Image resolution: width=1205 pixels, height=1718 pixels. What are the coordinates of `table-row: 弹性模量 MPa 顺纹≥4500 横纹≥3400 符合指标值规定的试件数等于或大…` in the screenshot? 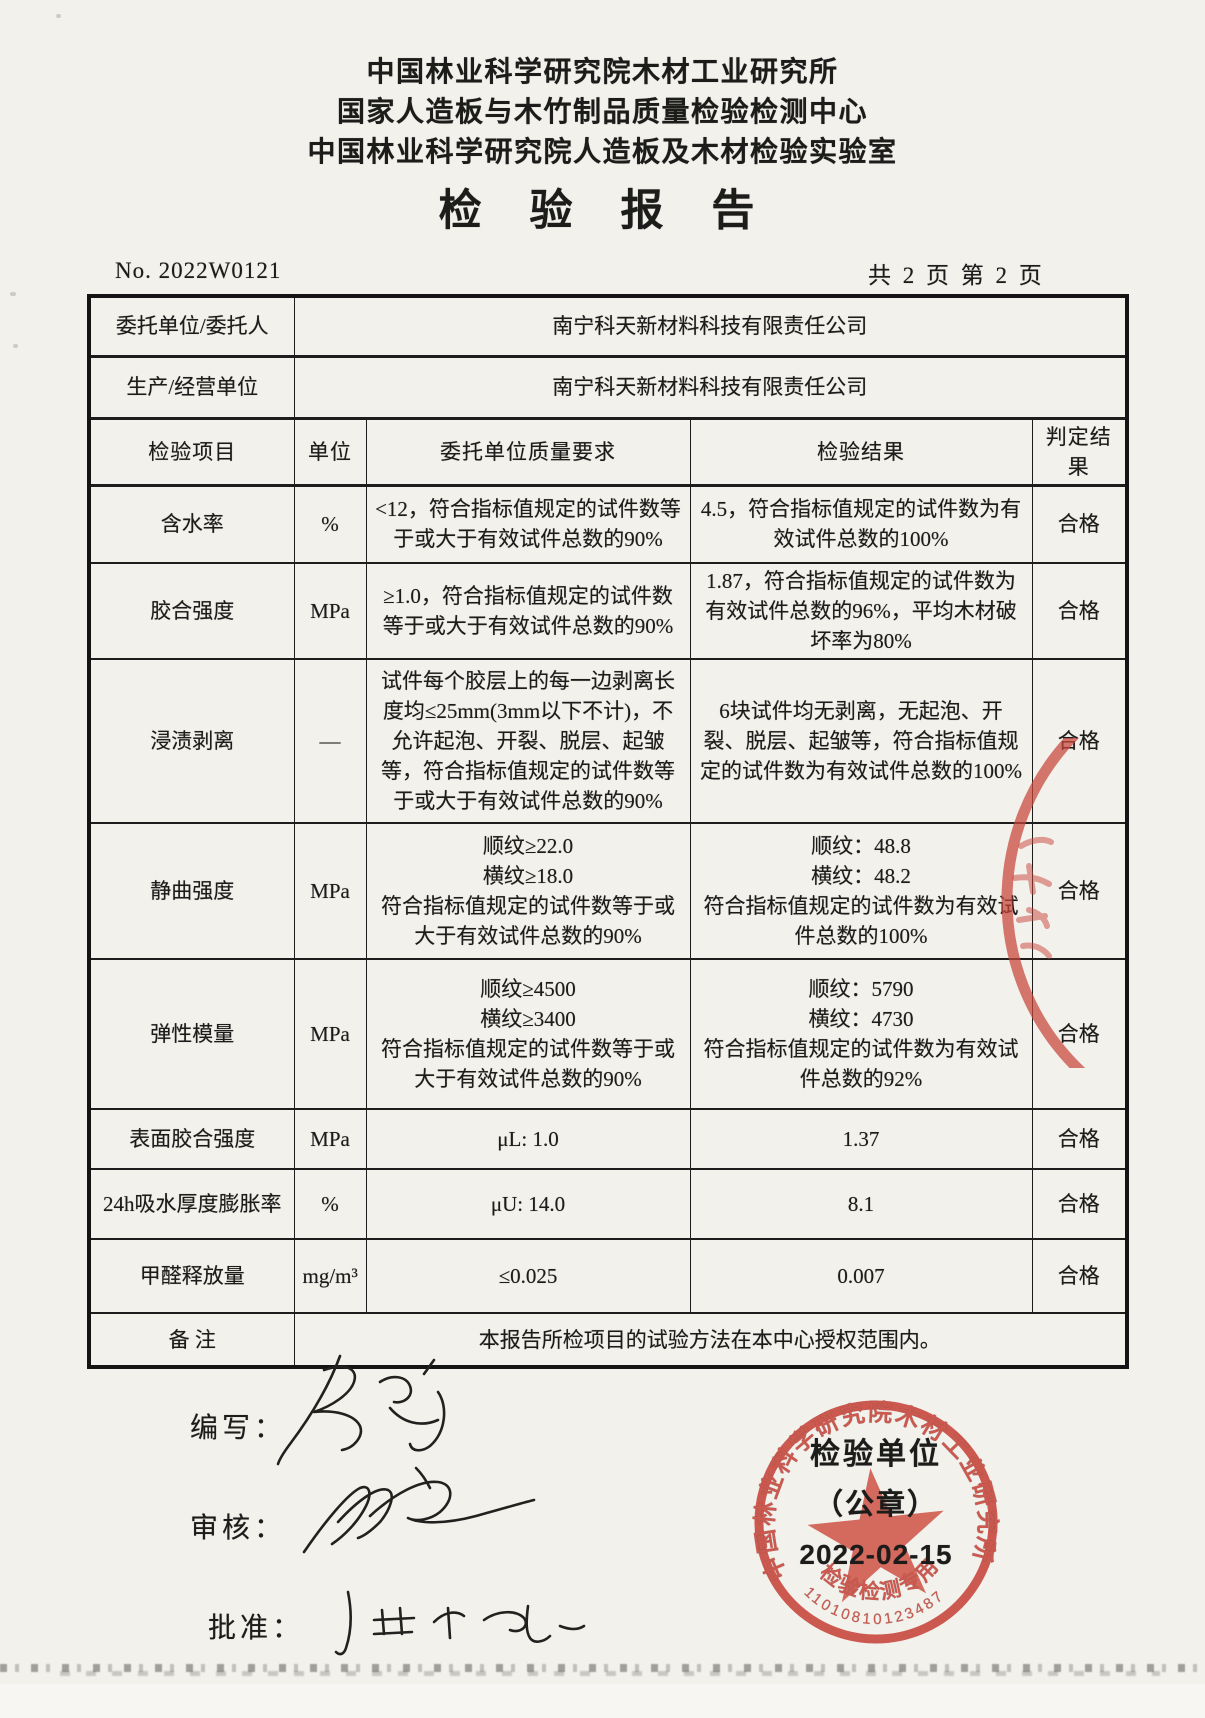 It's located at (608, 1034).